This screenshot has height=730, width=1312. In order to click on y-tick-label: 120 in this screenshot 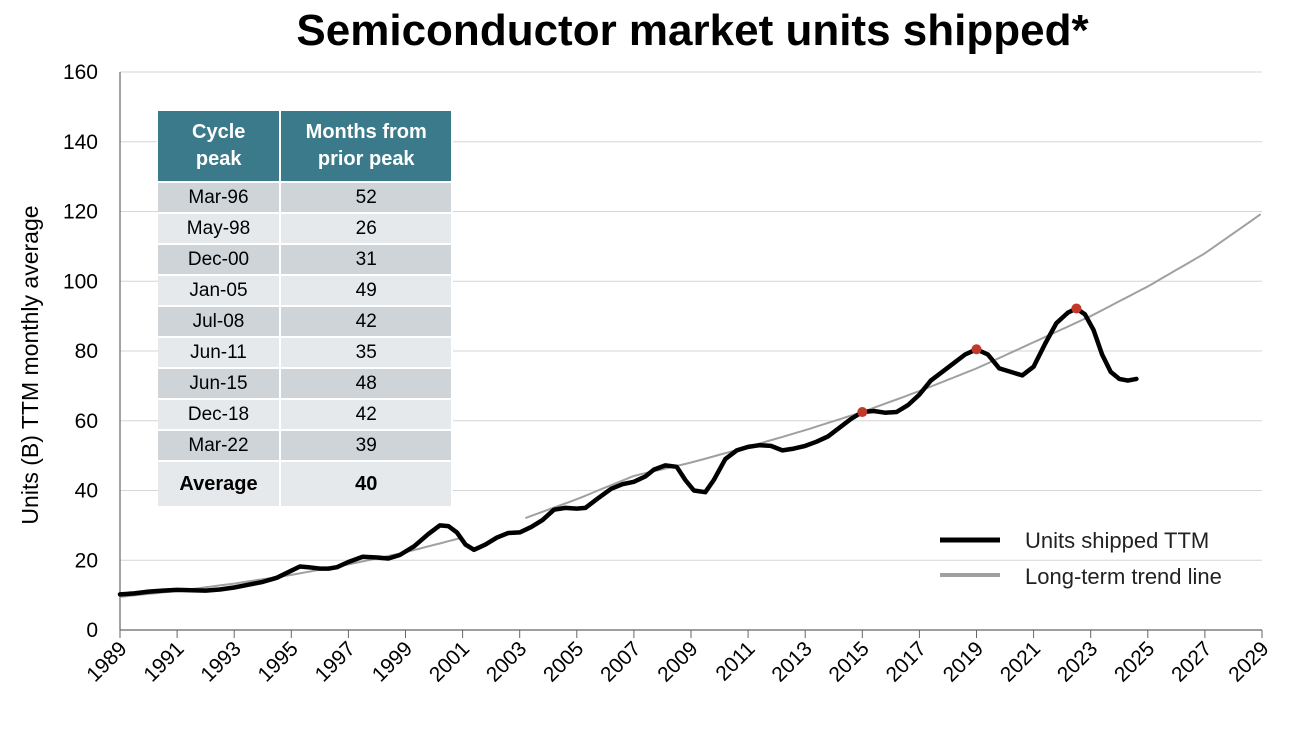, I will do `click(80, 212)`.